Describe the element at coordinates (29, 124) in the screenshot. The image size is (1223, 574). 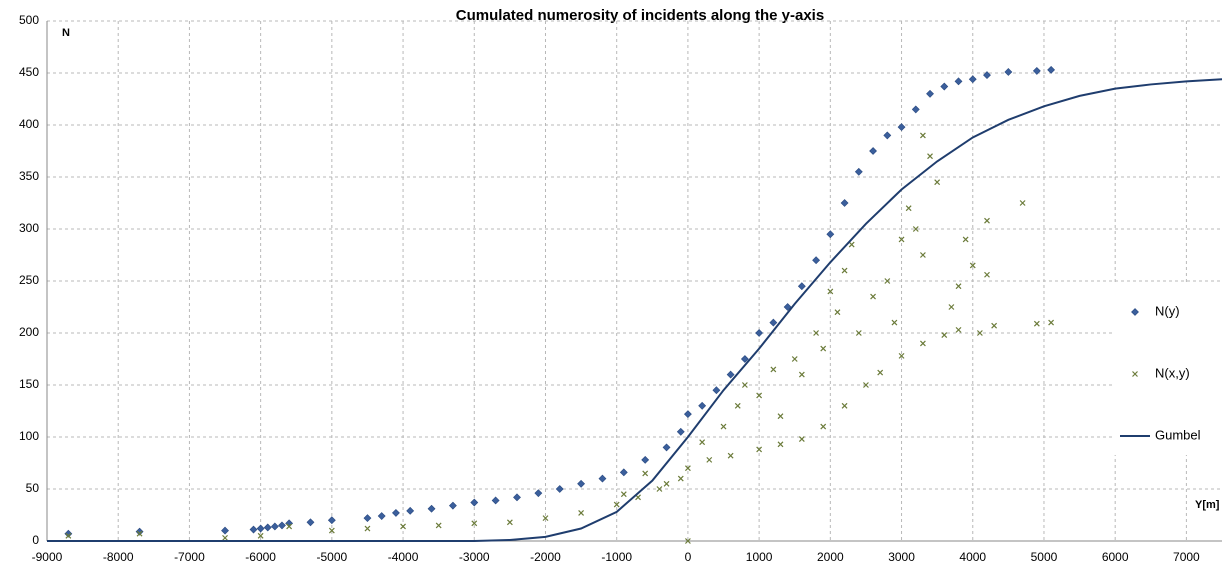
I see `y-tick-label: 400` at that location.